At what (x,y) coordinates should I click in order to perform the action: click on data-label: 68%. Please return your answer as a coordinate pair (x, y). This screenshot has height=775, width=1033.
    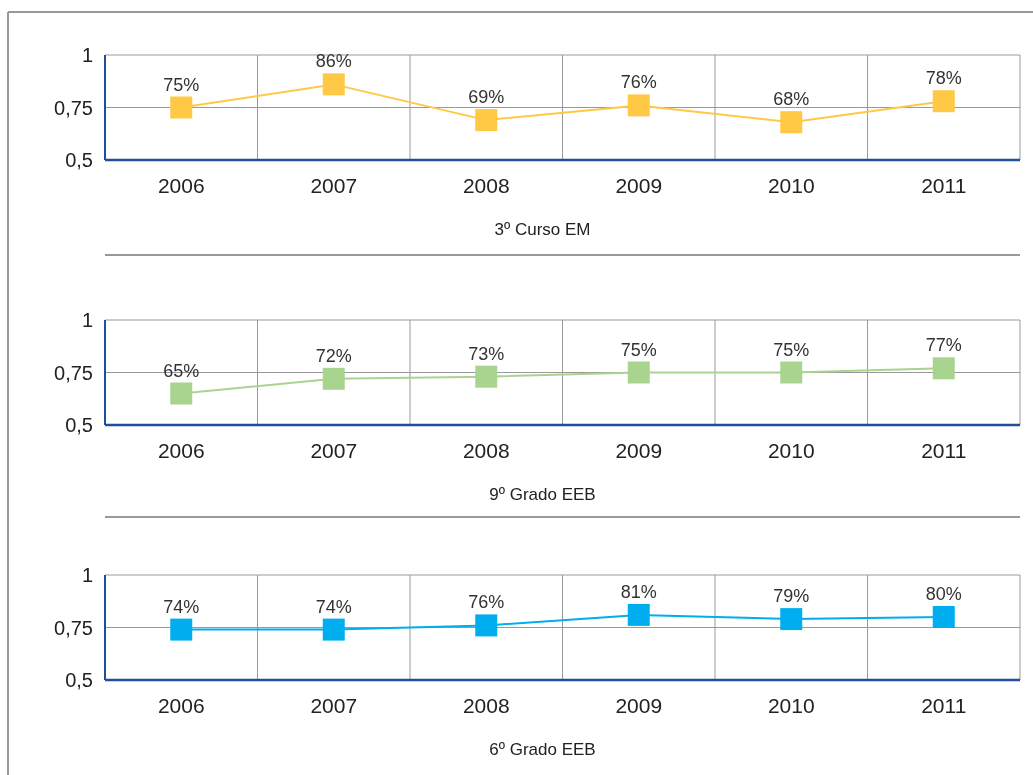
    Looking at the image, I should click on (791, 99).